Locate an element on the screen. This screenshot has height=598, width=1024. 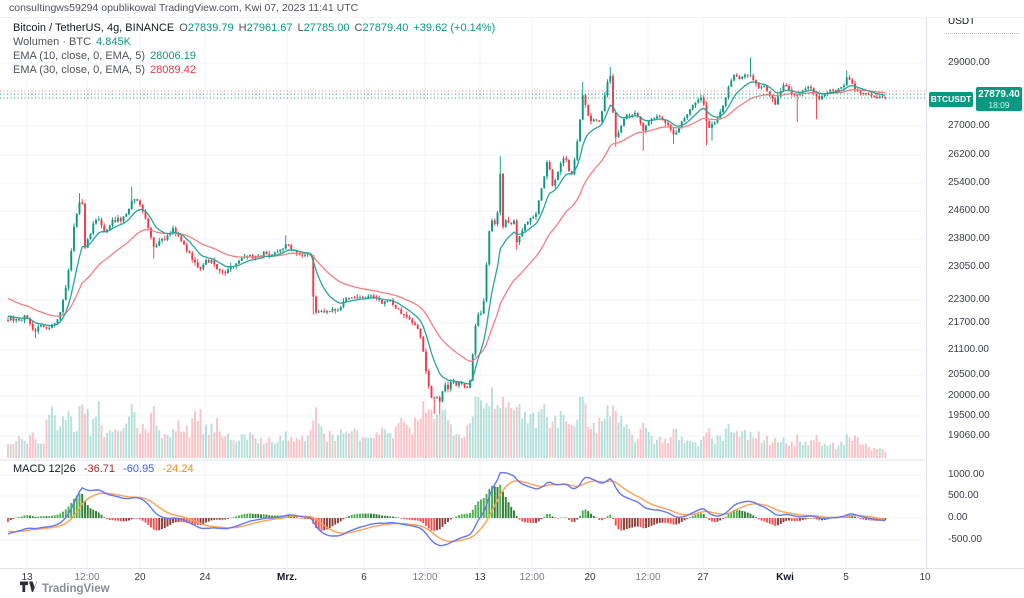
symbol-title: Bitcoin / TetherUS, 4g, BINANCE is located at coordinates (94, 28).